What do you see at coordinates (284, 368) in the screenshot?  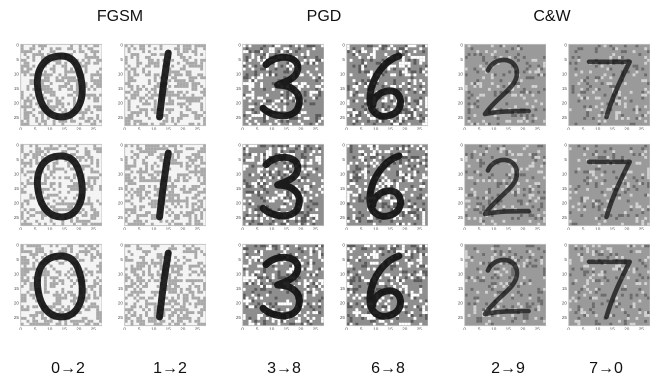 I see `caption-3-to-8: 3→8` at bounding box center [284, 368].